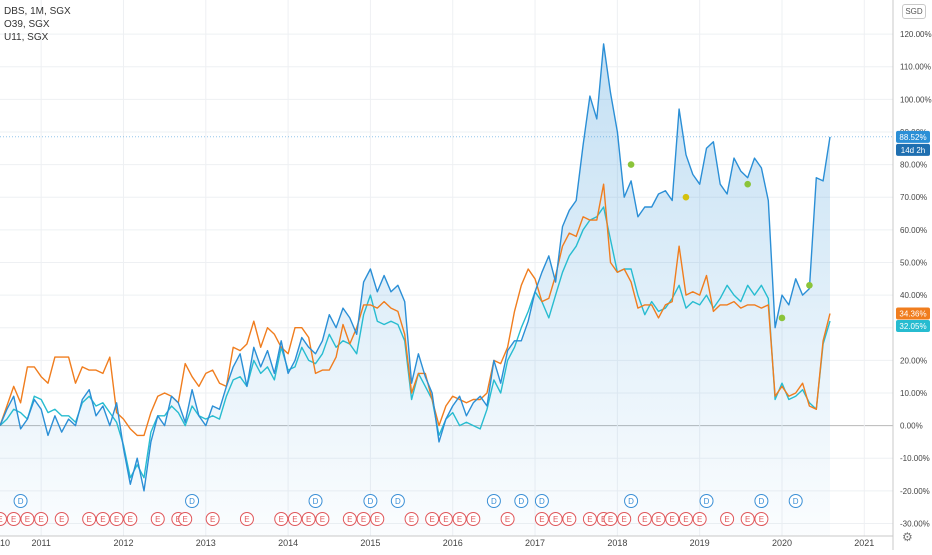 Image resolution: width=932 pixels, height=555 pixels. Describe the element at coordinates (686, 197) in the screenshot. I see `signal-dot` at that location.